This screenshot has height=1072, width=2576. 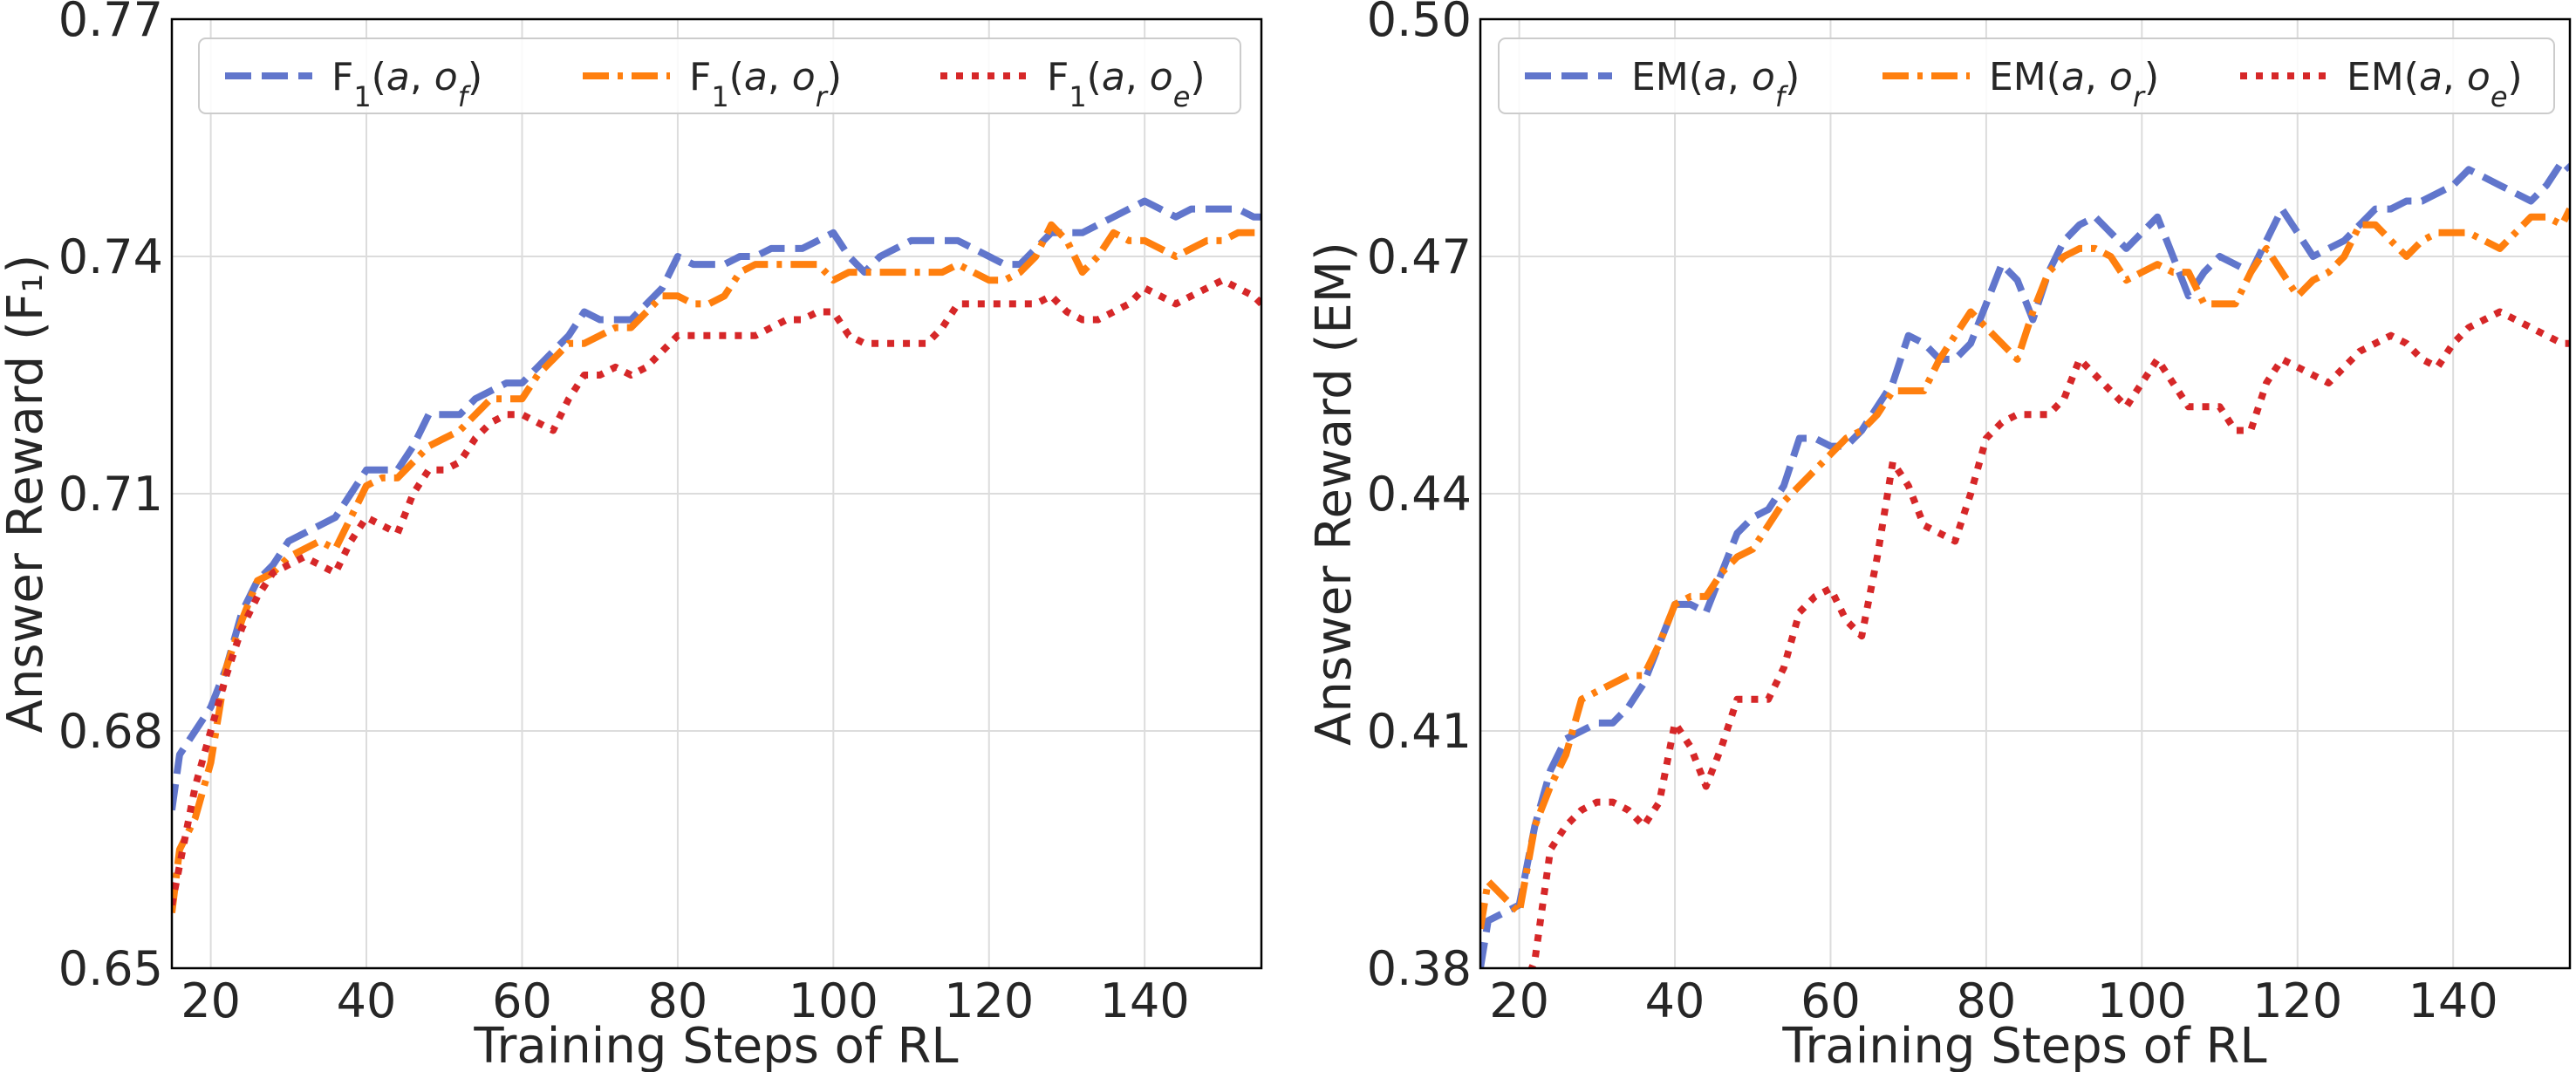 I want to click on f1-y-tick-label: 0.71, so click(x=110, y=494).